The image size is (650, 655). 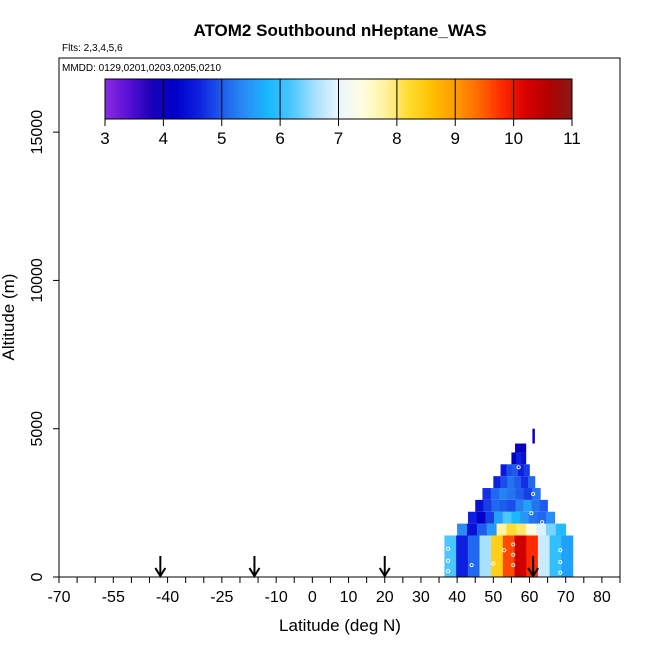 What do you see at coordinates (279, 138) in the screenshot?
I see `colorbar-tick-label: 6` at bounding box center [279, 138].